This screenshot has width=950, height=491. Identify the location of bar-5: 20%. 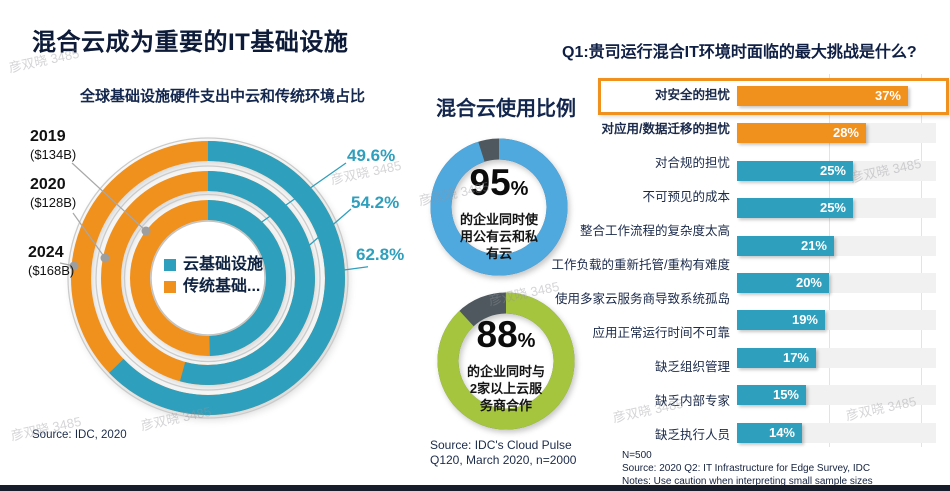
(783, 283).